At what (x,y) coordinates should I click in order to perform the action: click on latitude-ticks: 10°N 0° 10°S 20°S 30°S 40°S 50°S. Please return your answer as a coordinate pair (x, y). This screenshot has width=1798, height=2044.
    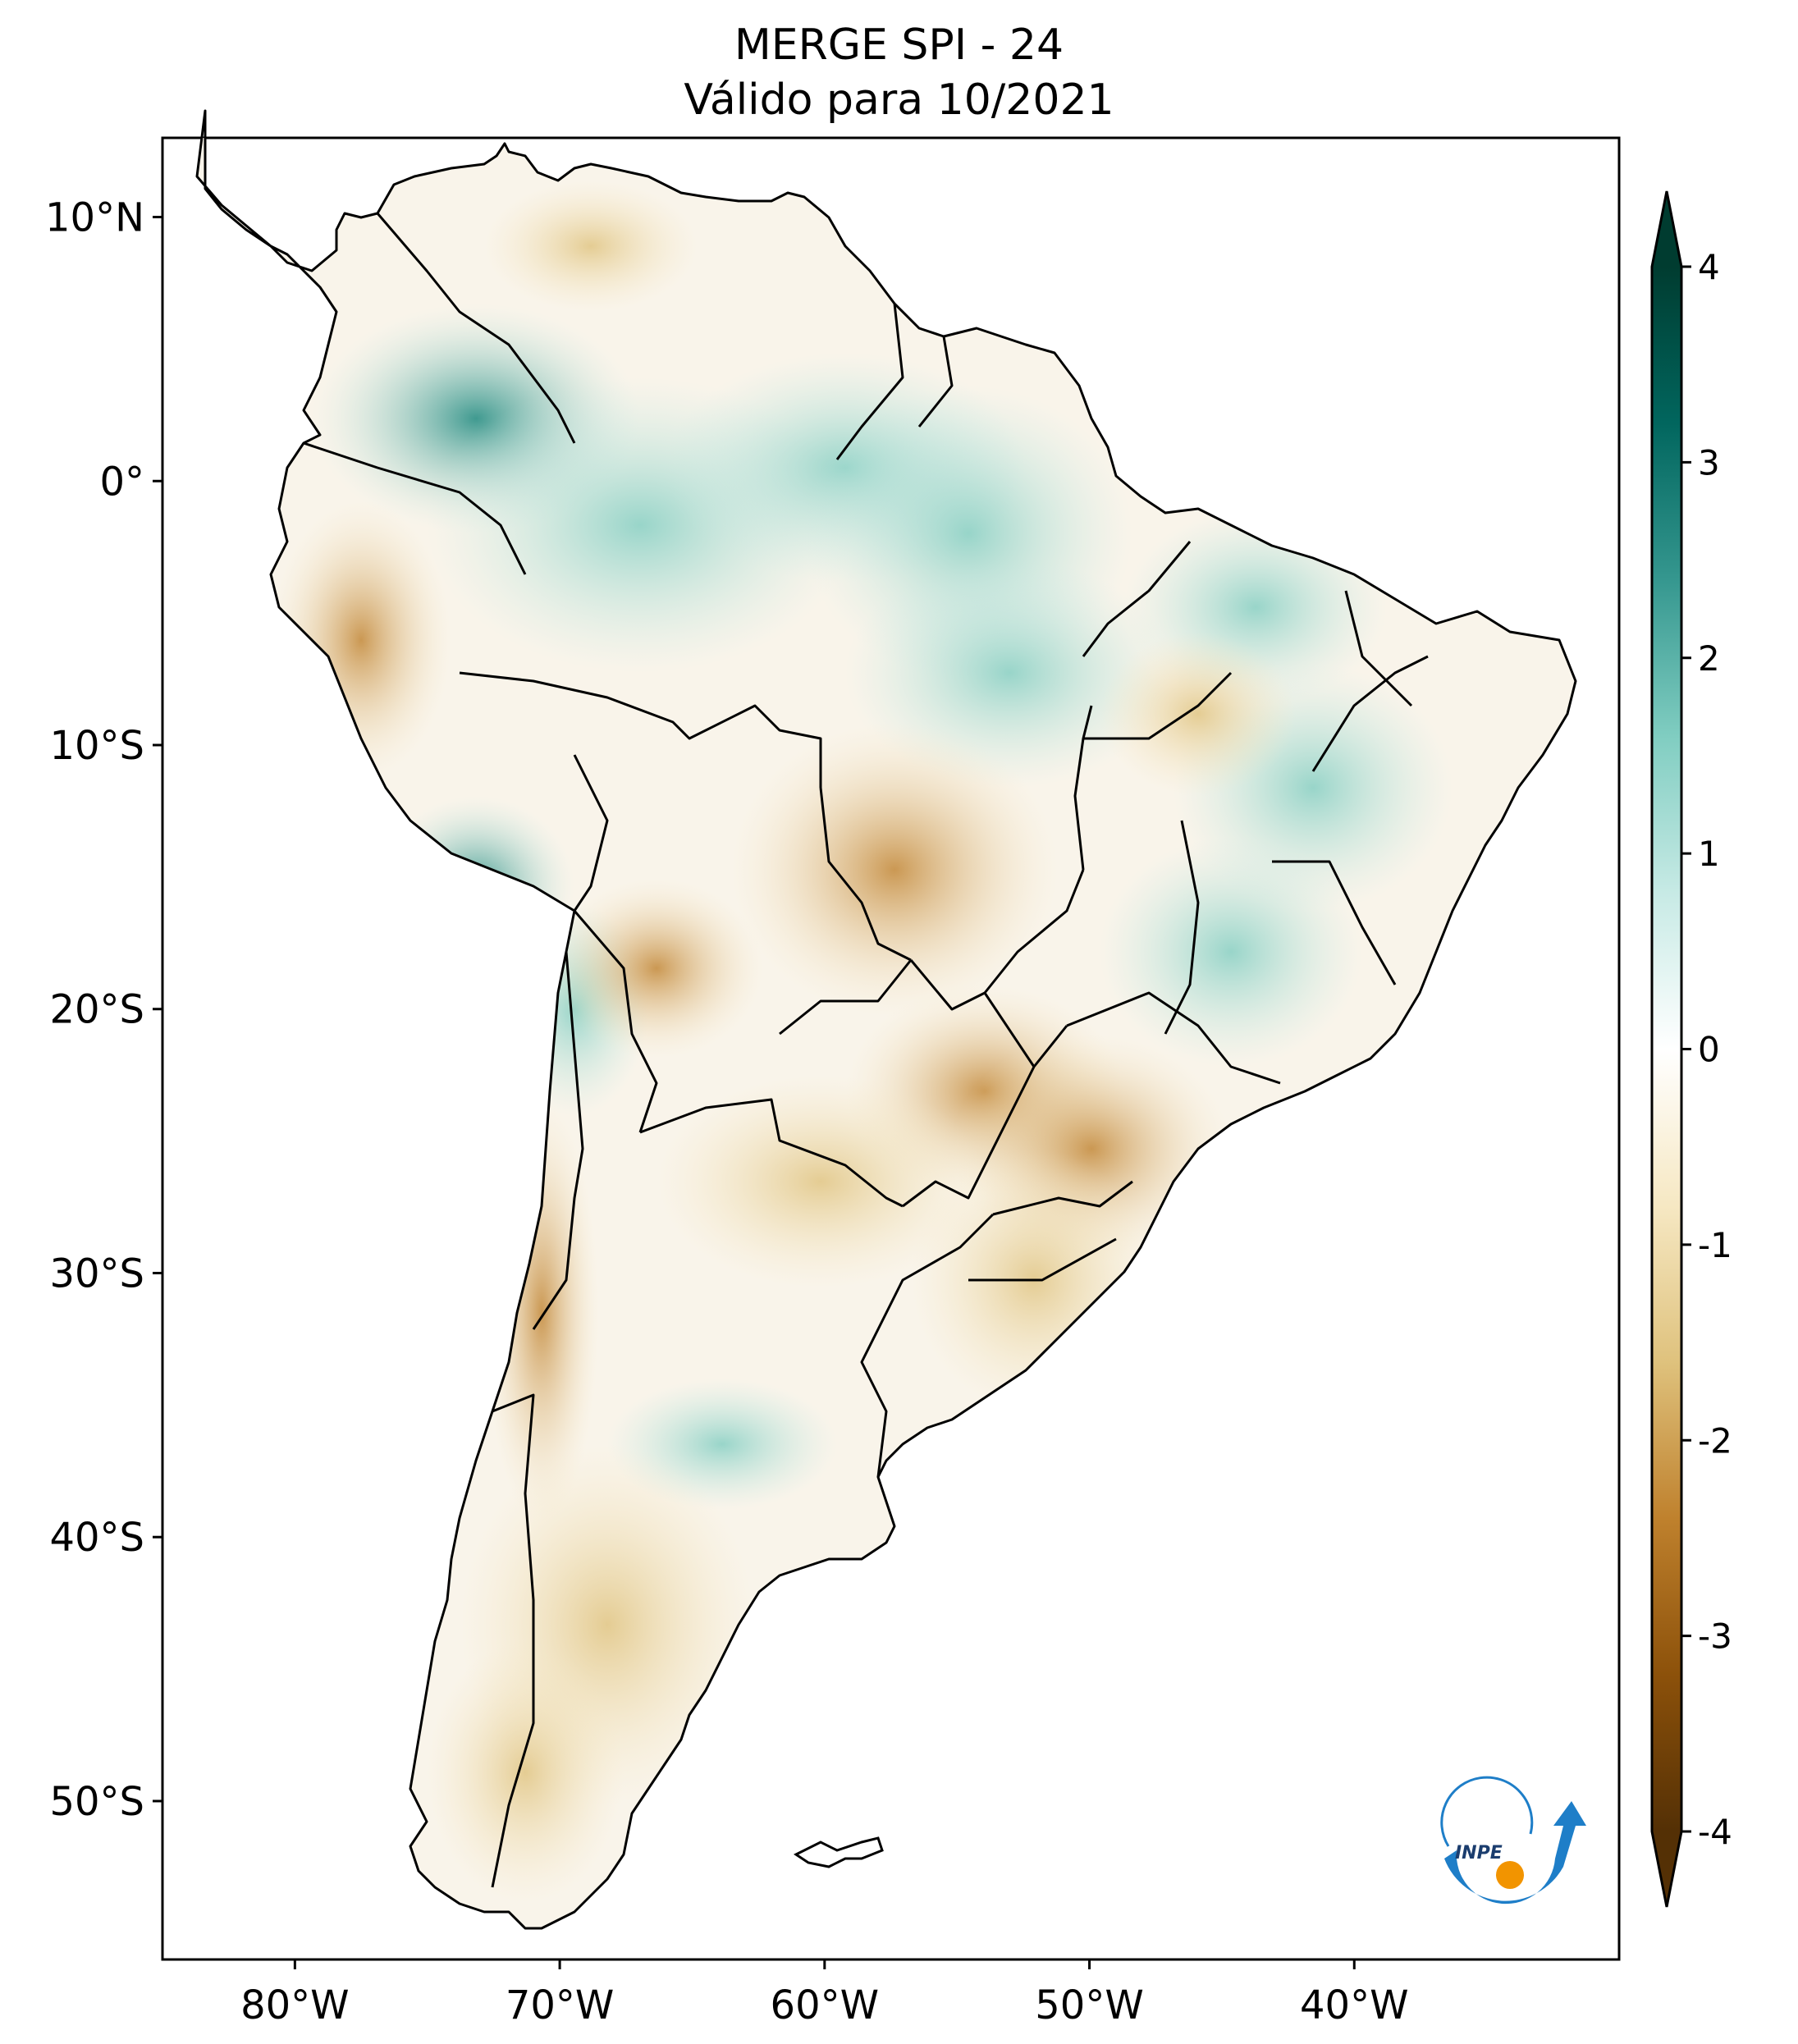
    Looking at the image, I should click on (103, 1010).